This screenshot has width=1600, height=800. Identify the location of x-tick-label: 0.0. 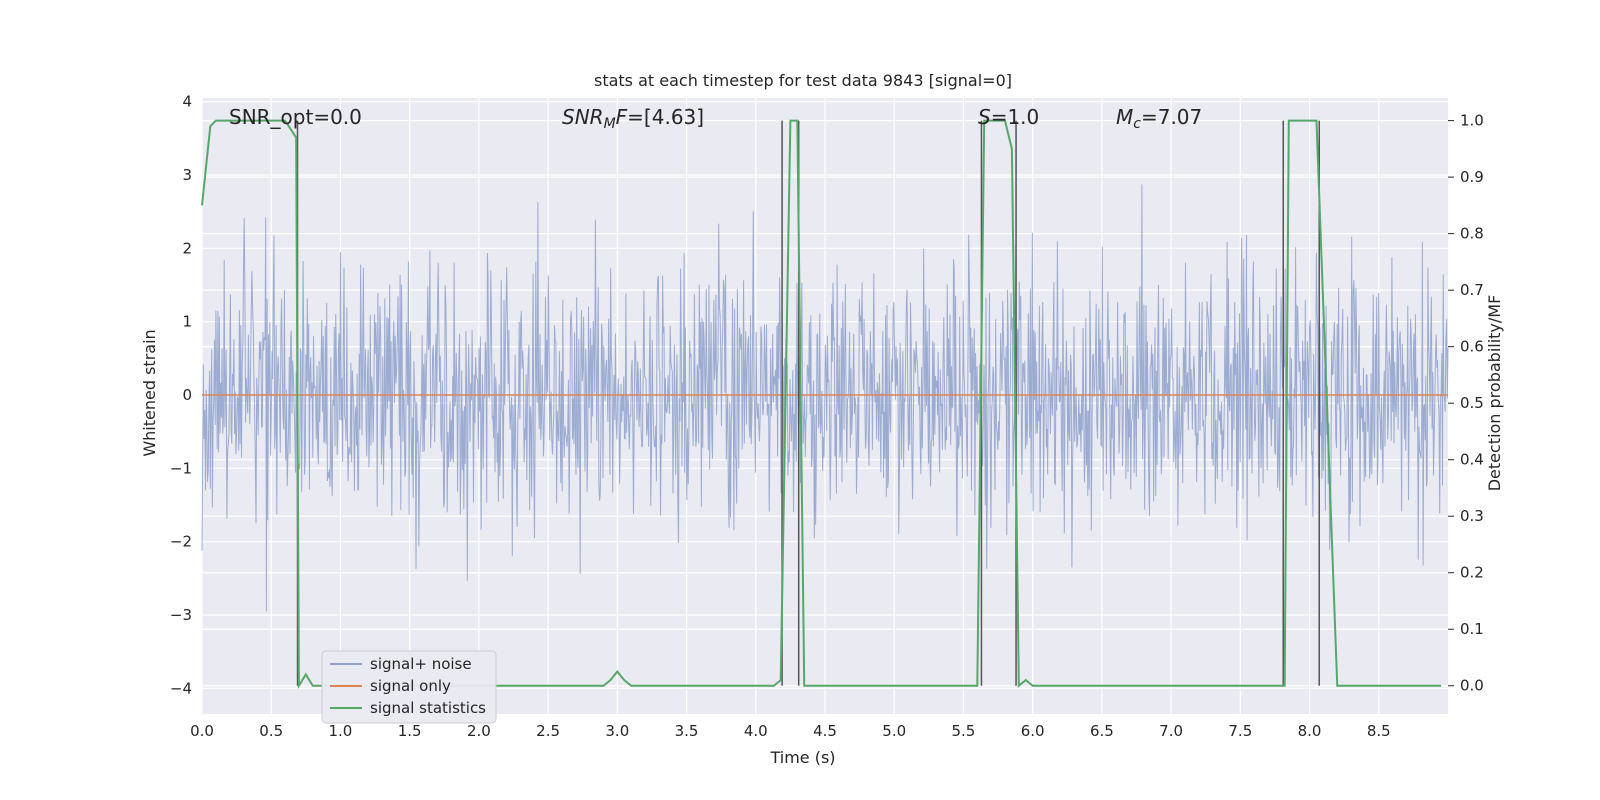
(202, 731).